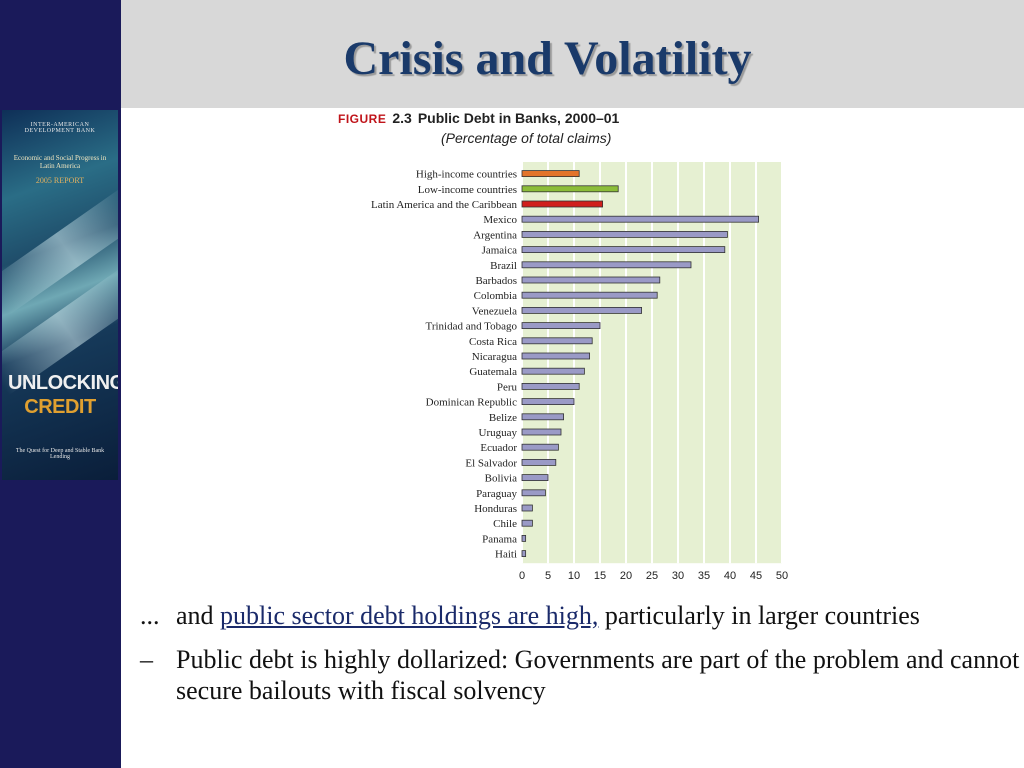 Image resolution: width=1024 pixels, height=768 pixels. I want to click on category-label: Bolivia, so click(501, 479).